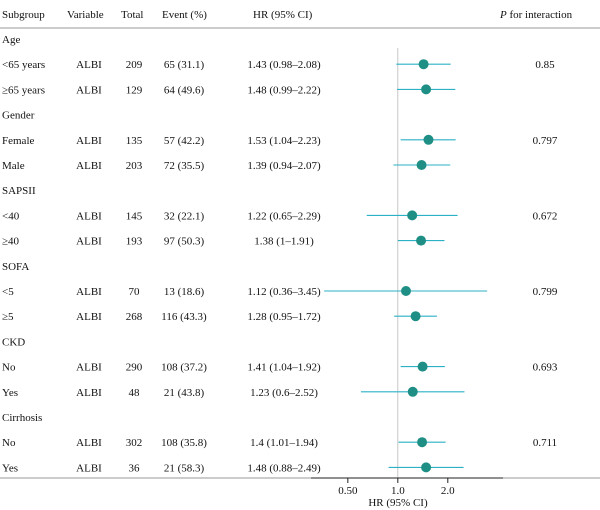 This screenshot has height=510, width=600. I want to click on cell-event: 64 (49.6), so click(184, 90).